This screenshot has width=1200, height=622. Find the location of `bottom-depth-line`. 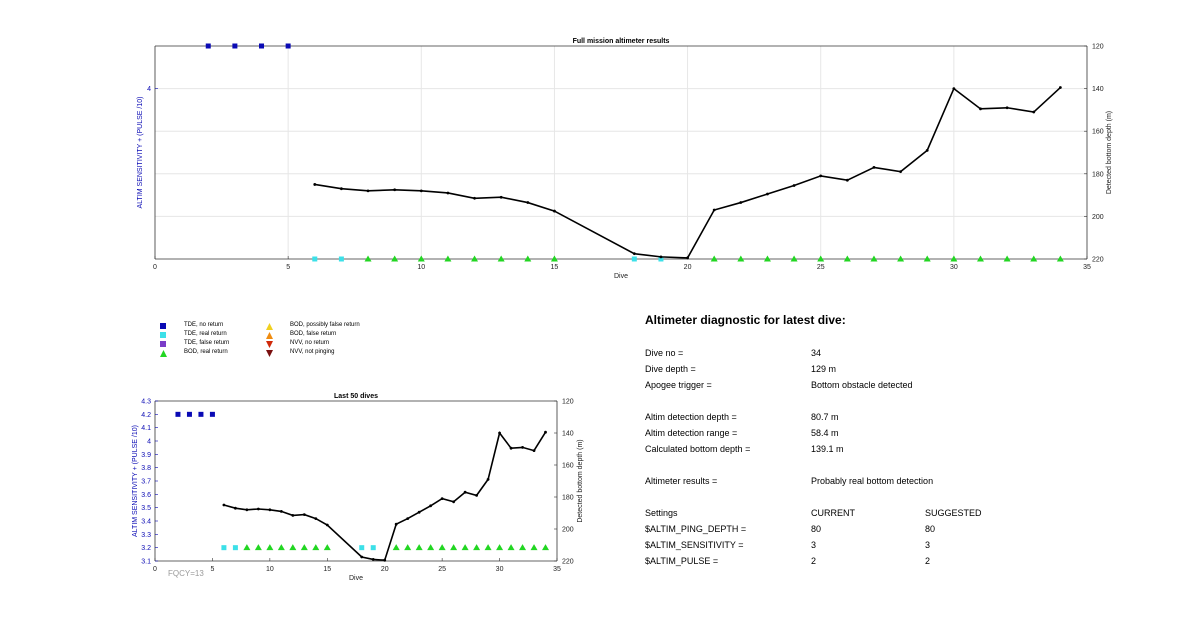

bottom-depth-line is located at coordinates (385, 496).